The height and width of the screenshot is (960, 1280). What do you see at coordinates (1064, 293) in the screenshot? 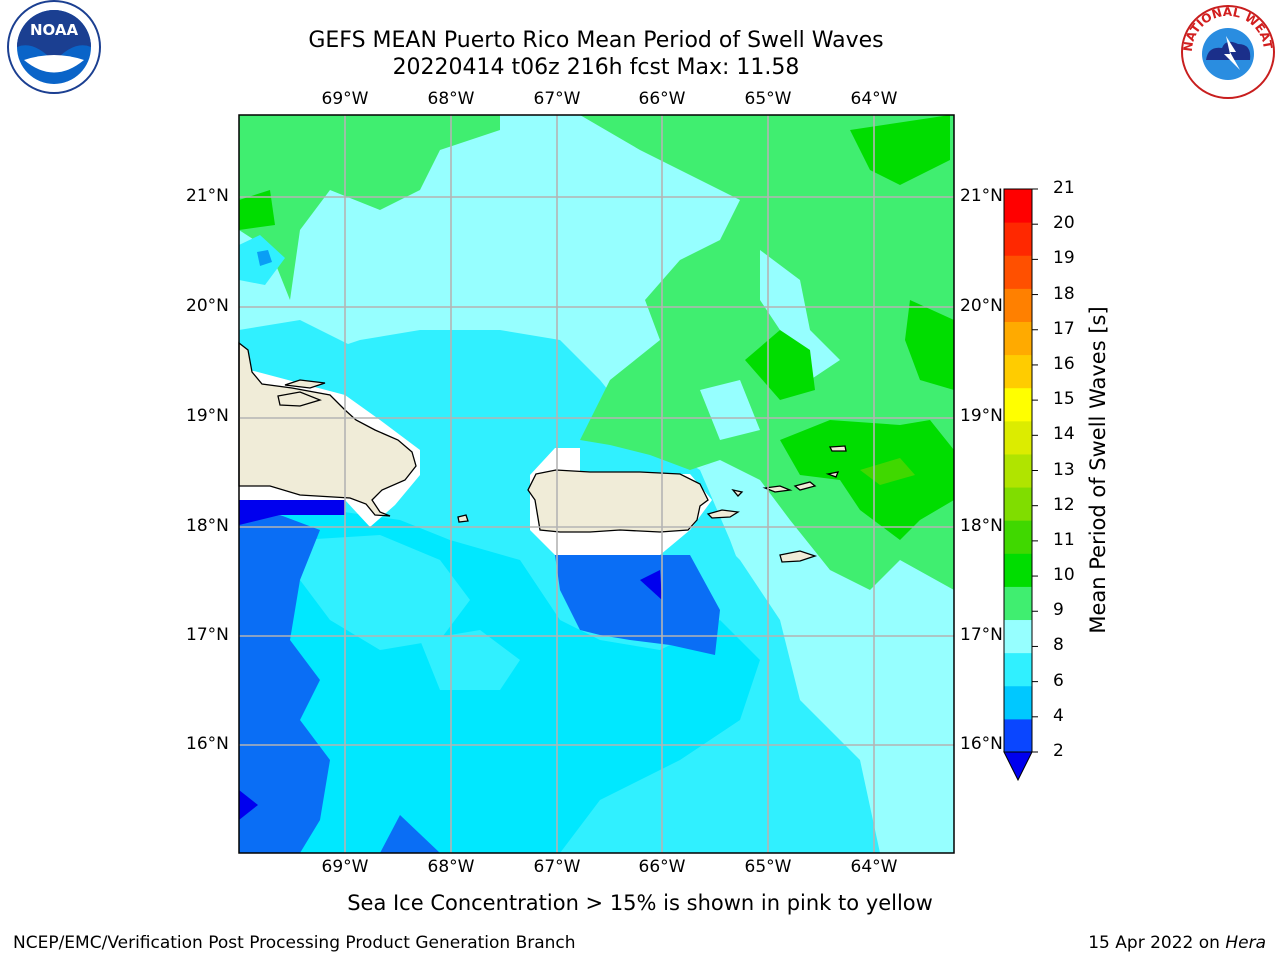
I see `colorbar-tick-label: 18` at bounding box center [1064, 293].